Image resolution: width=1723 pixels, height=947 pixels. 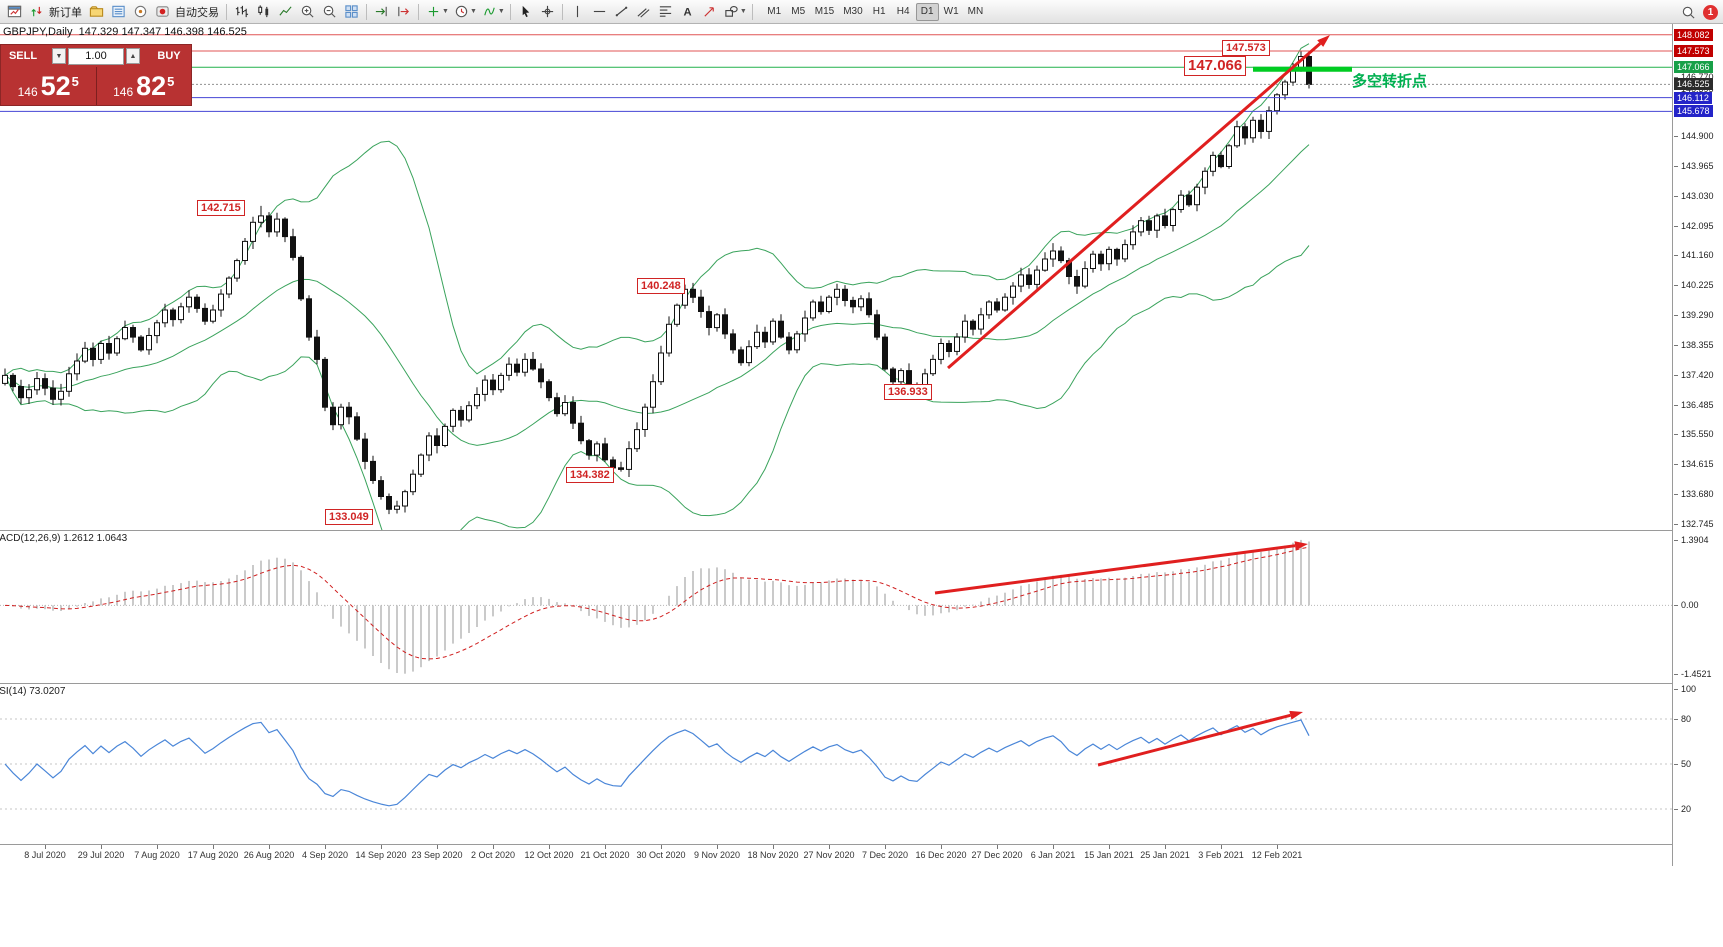 What do you see at coordinates (549, 855) in the screenshot?
I see `date-label: 12 Oct 2020` at bounding box center [549, 855].